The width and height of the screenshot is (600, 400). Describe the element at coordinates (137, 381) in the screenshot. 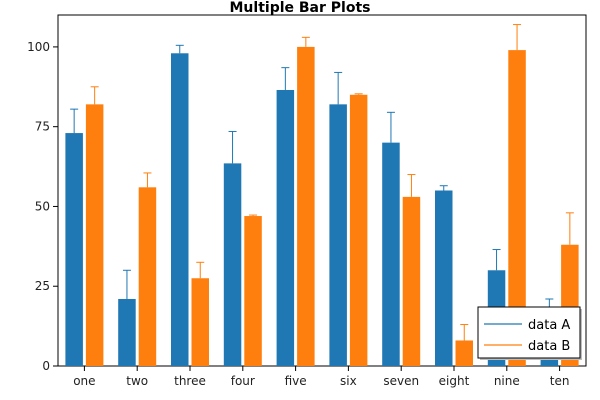

I see `x-tick-label: two` at that location.